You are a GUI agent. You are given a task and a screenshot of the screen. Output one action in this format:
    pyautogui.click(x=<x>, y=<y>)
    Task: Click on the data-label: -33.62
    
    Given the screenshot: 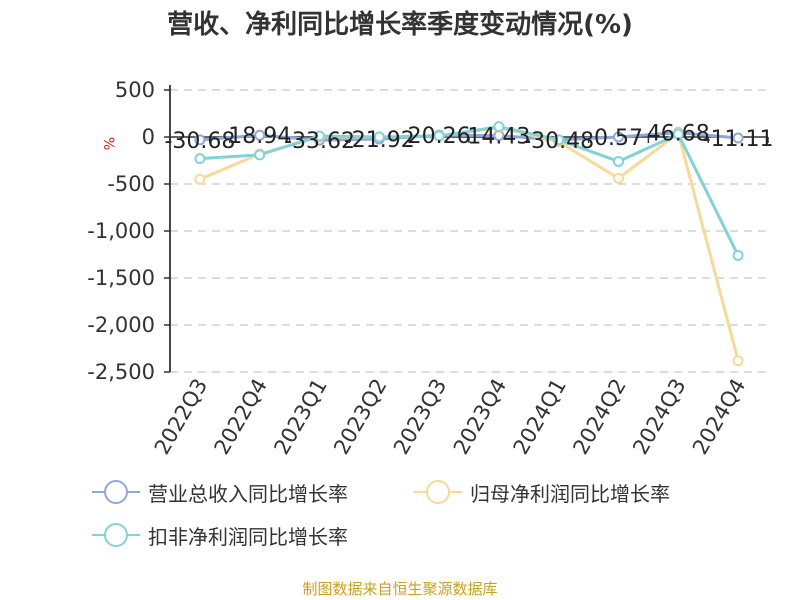 What is the action you would take?
    pyautogui.click(x=319, y=141)
    